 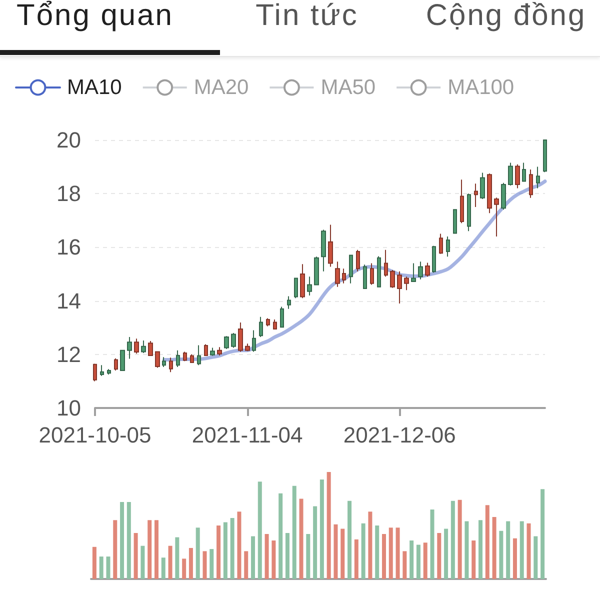 What do you see at coordinates (94, 87) in the screenshot?
I see `legend-label: MA10` at bounding box center [94, 87].